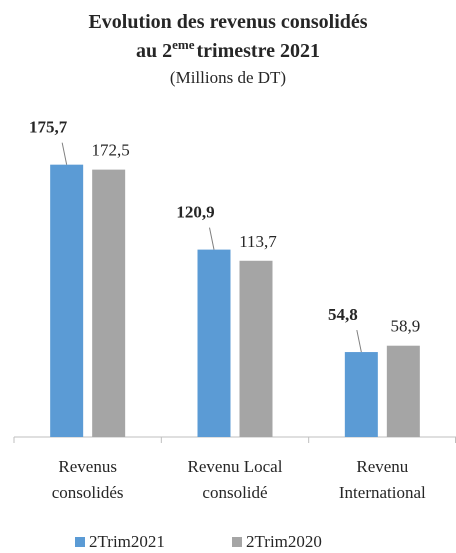  Describe the element at coordinates (258, 241) in the screenshot. I see `data-label: 113,7` at that location.